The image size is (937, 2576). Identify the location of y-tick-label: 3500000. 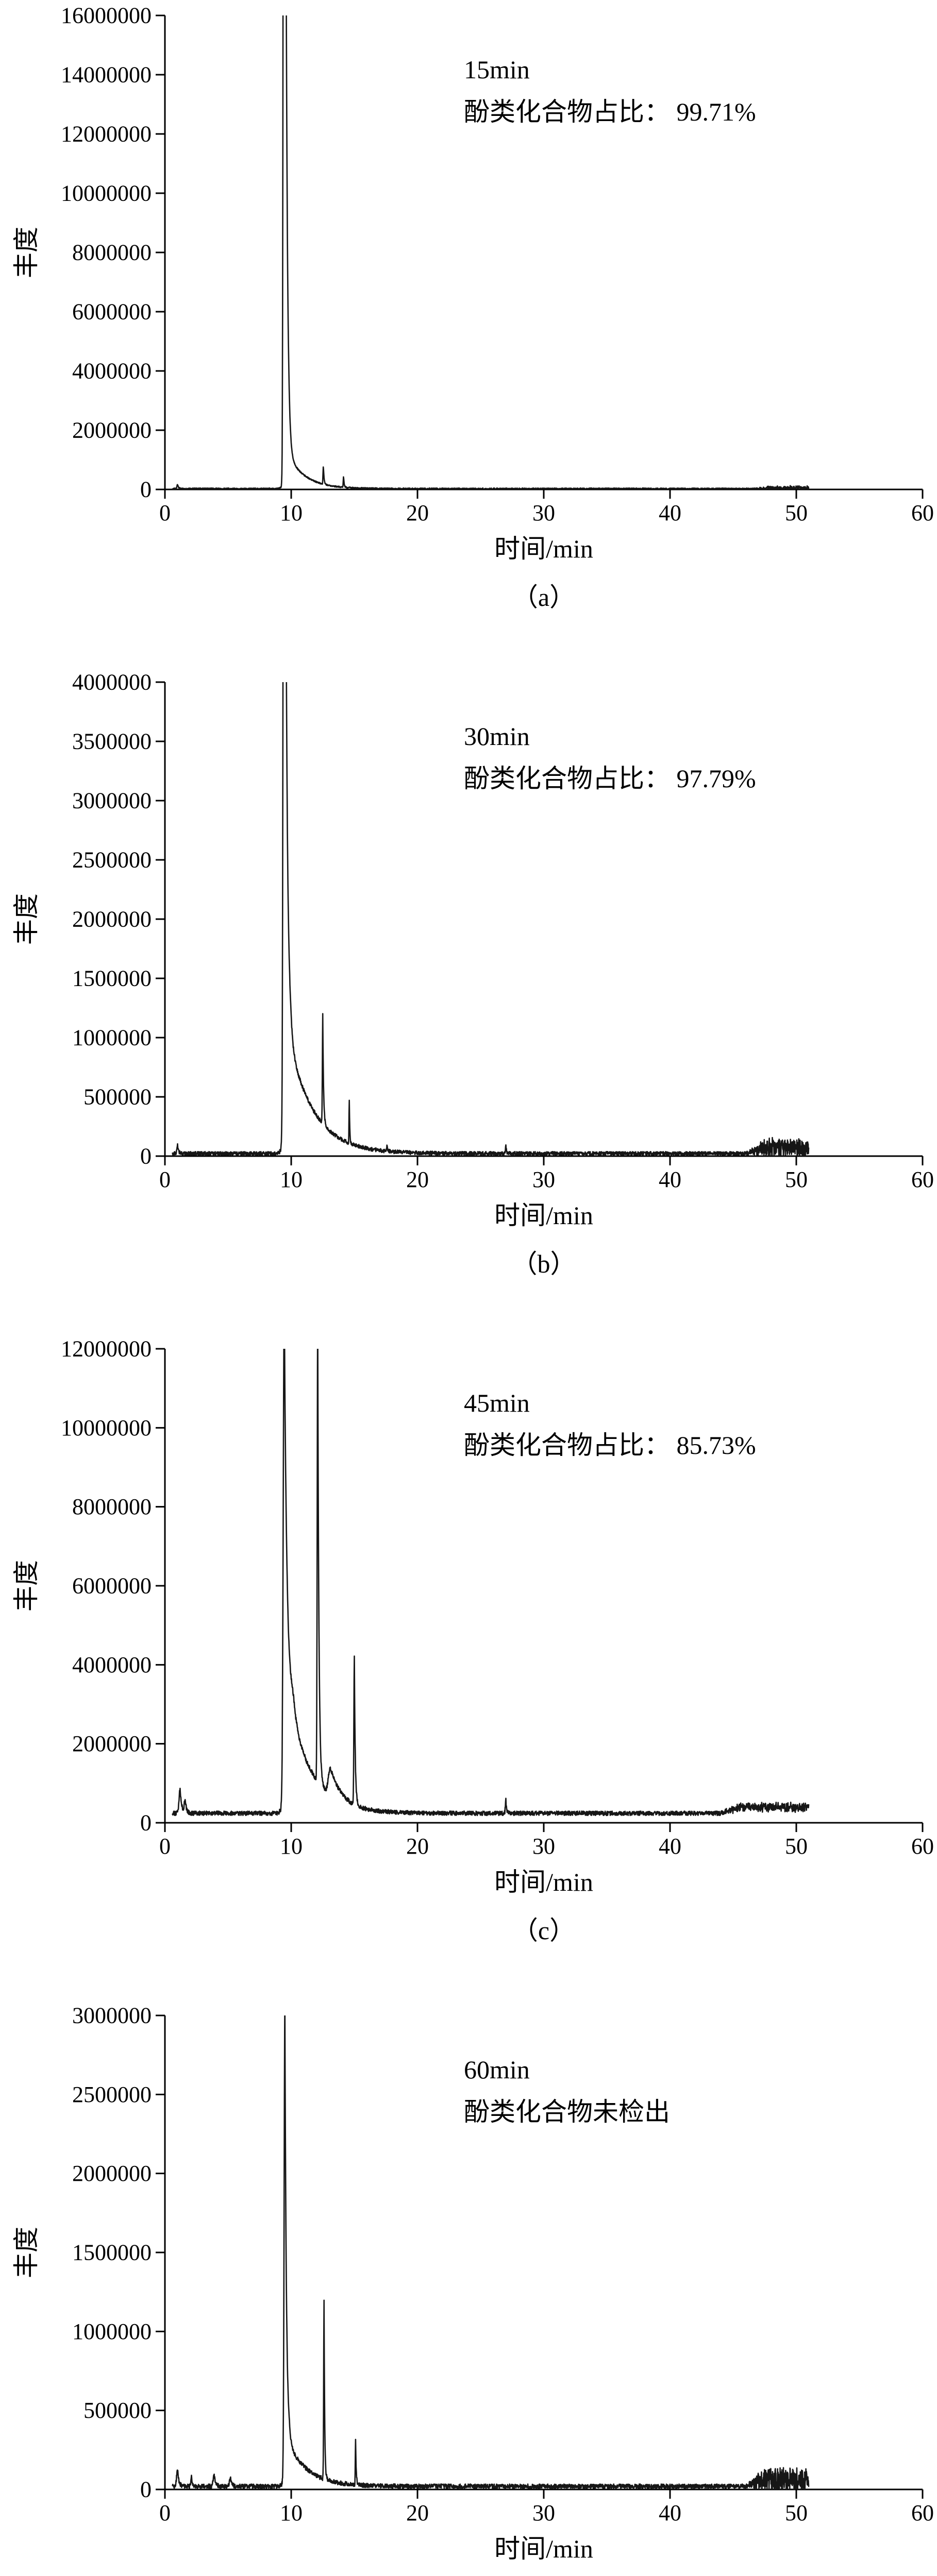
(112, 741).